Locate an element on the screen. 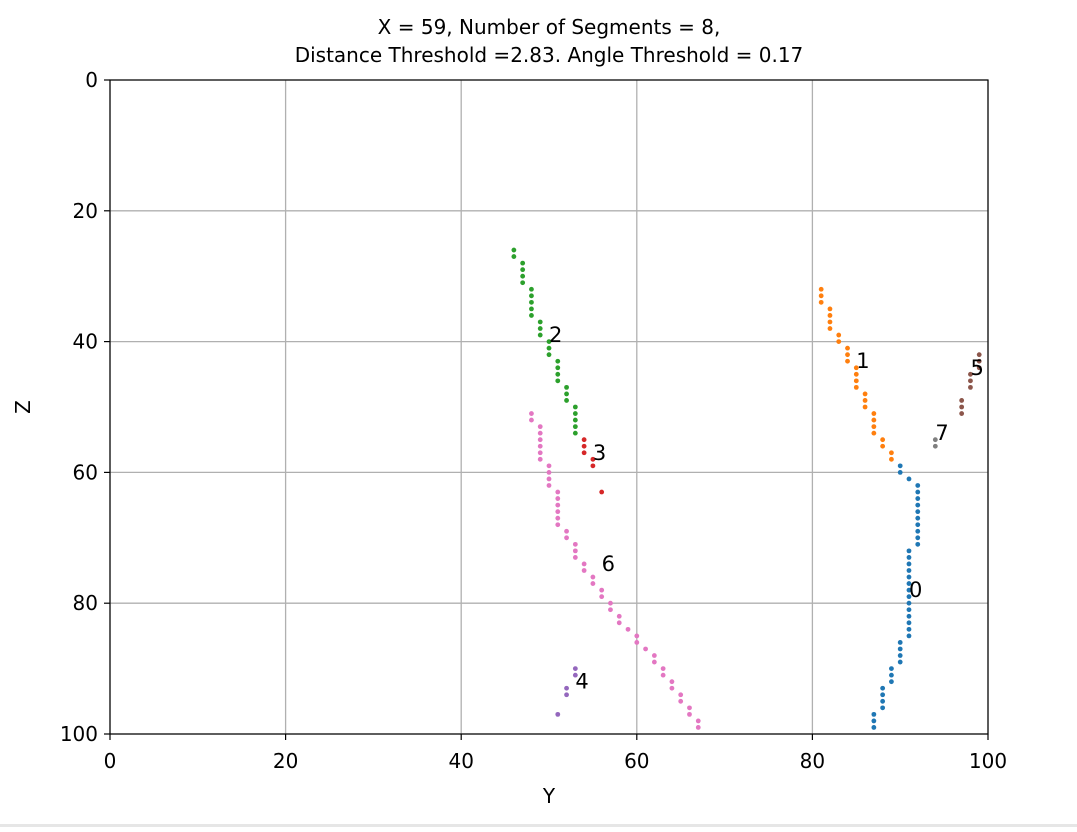  x-tick-label: 100 is located at coordinates (988, 761).